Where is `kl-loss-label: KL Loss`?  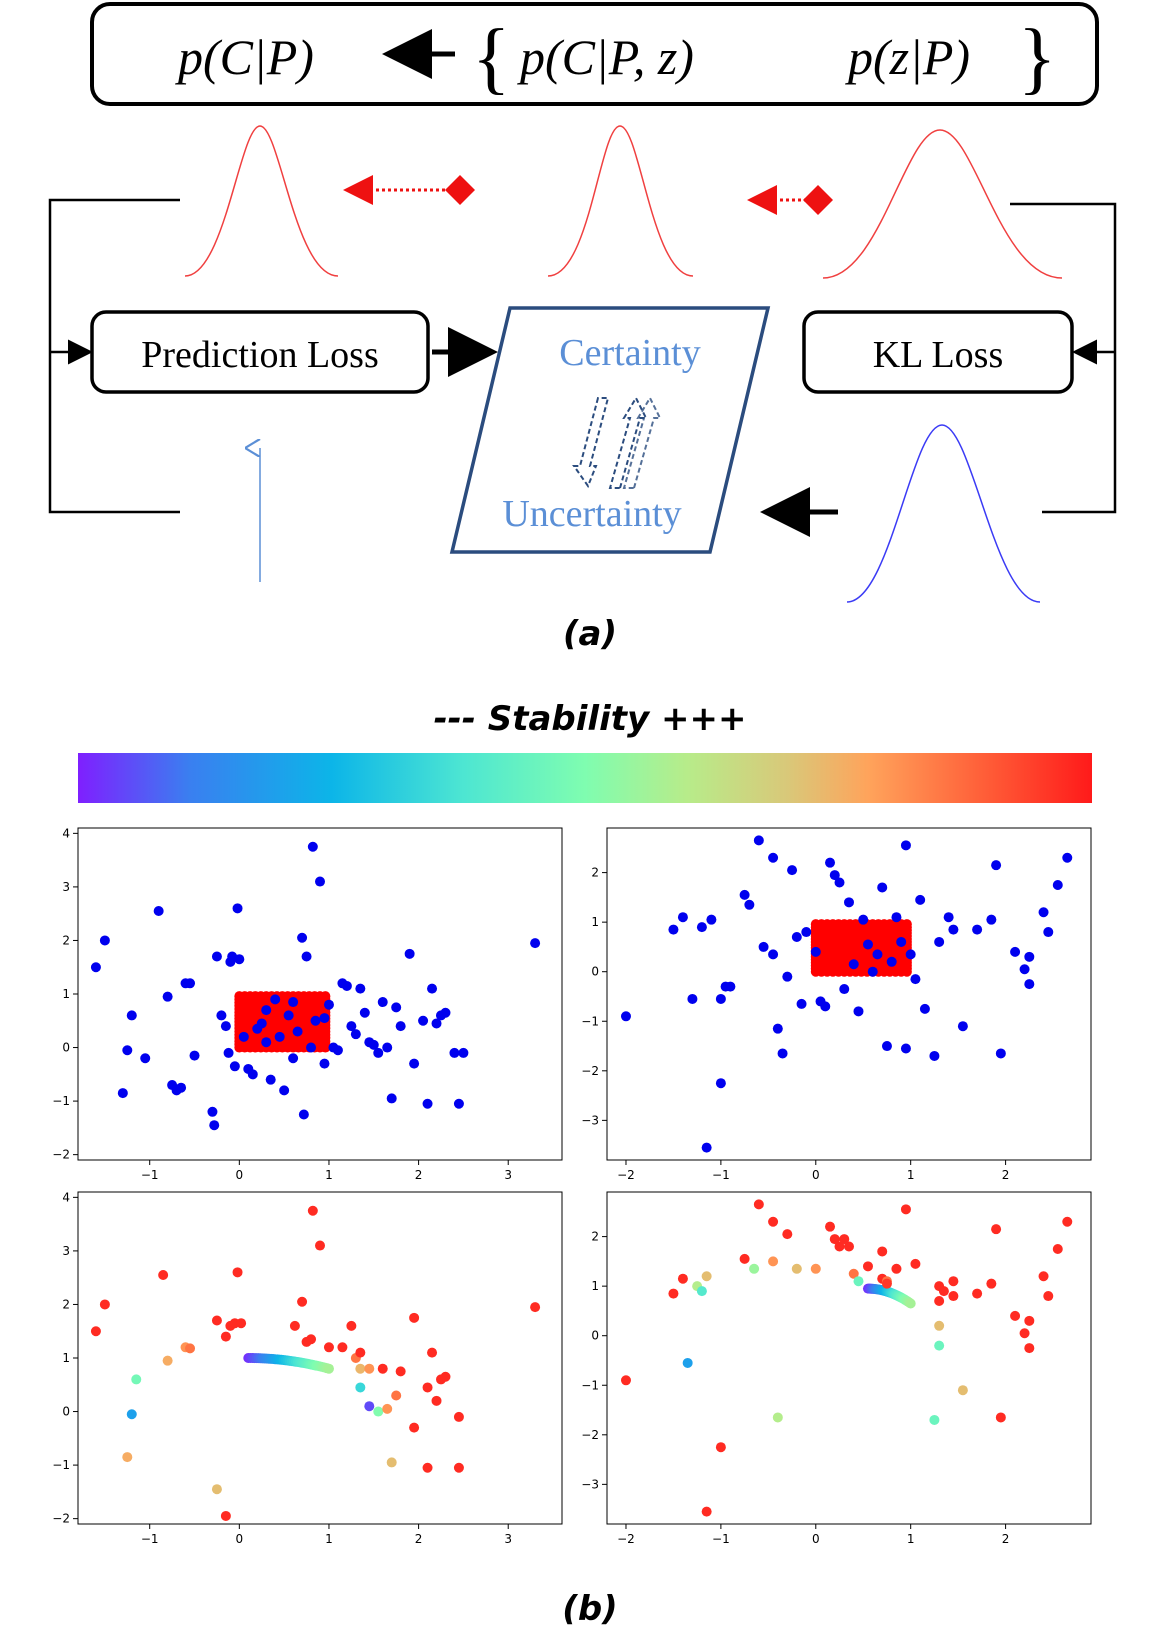
kl-loss-label: KL Loss is located at coordinates (938, 355).